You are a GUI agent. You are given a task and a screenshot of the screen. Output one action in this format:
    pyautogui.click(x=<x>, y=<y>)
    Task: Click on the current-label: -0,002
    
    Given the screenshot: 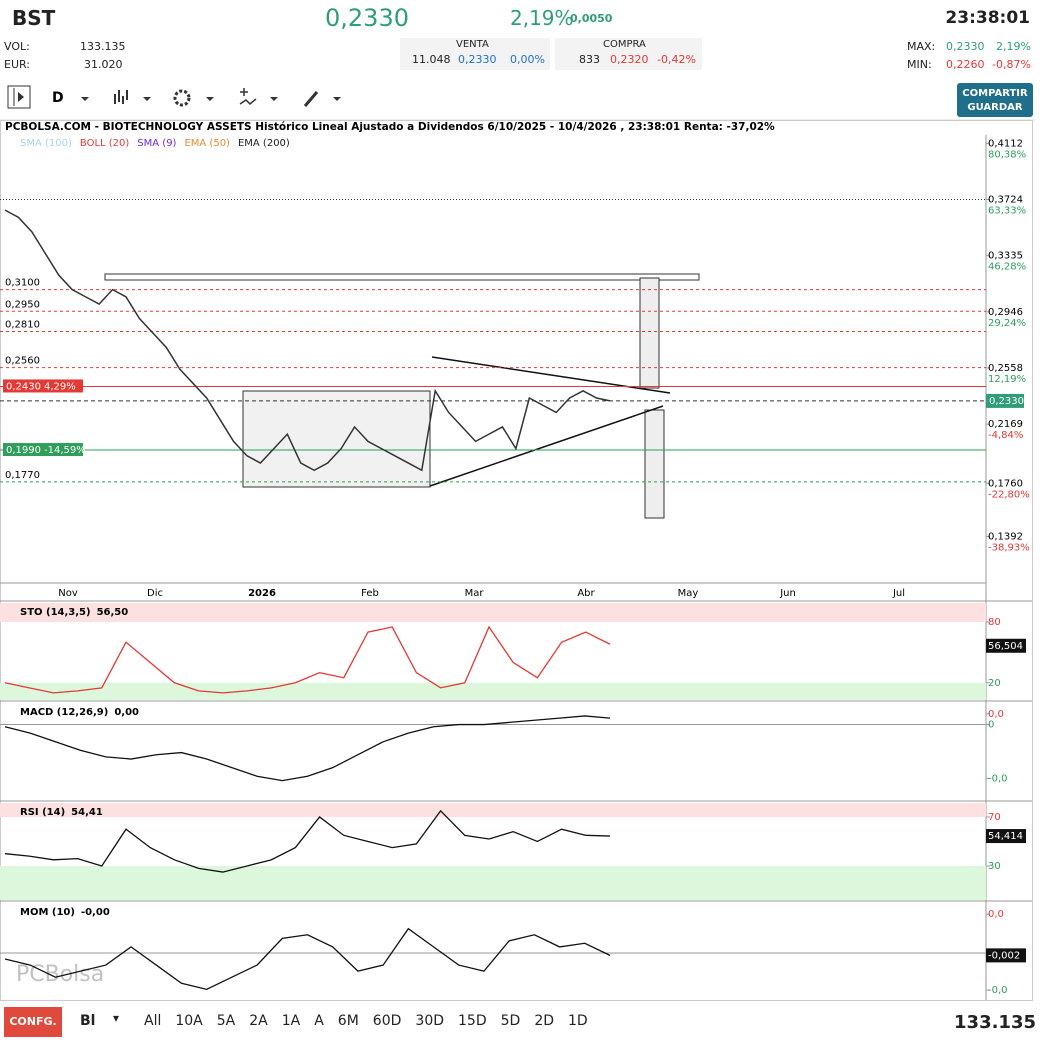 What is the action you would take?
    pyautogui.click(x=1004, y=955)
    